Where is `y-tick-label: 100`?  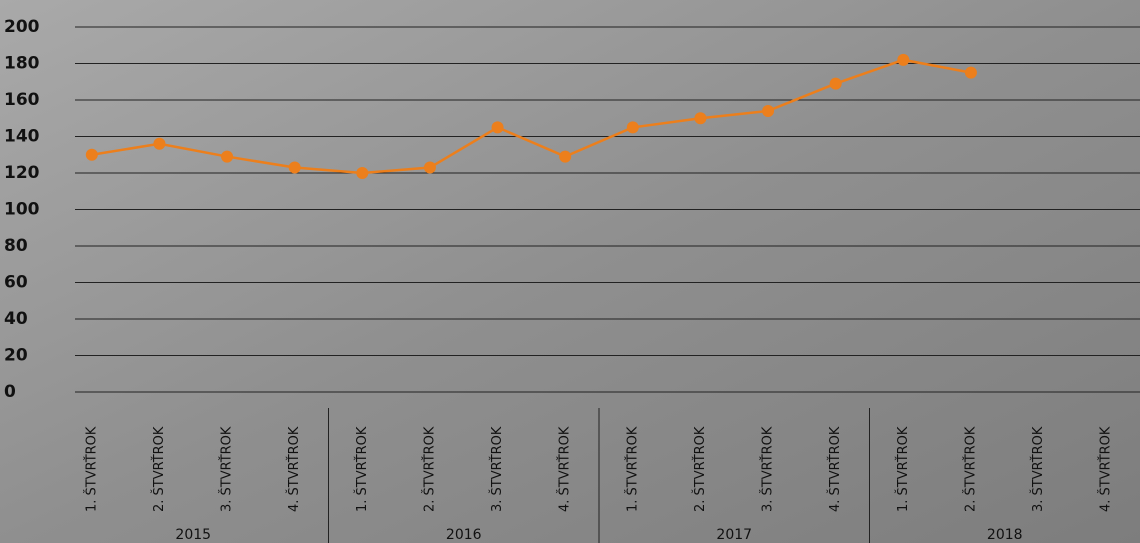 y-tick-label: 100 is located at coordinates (22, 210).